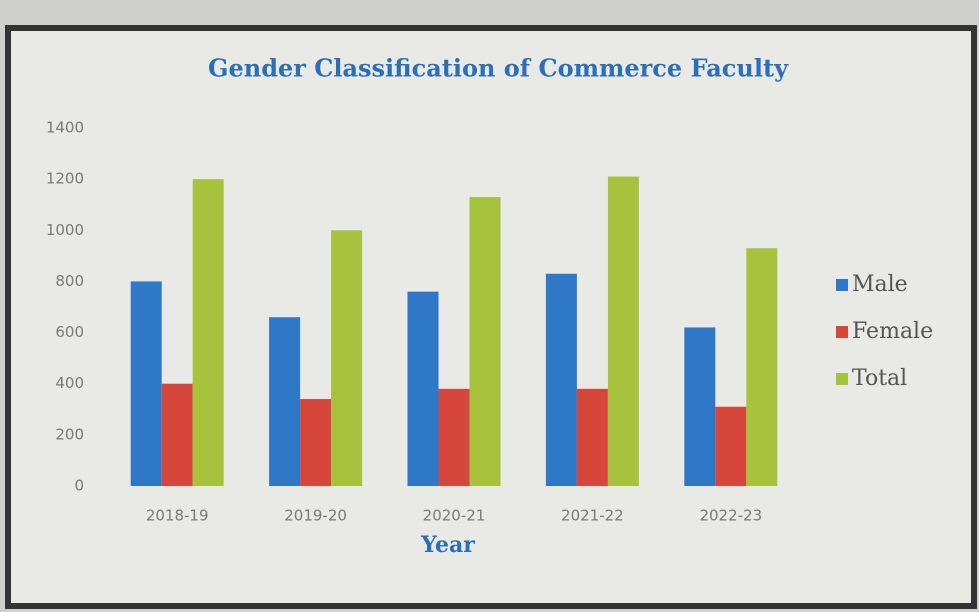 Image resolution: width=979 pixels, height=612 pixels. What do you see at coordinates (880, 284) in the screenshot?
I see `legend-label: Male` at bounding box center [880, 284].